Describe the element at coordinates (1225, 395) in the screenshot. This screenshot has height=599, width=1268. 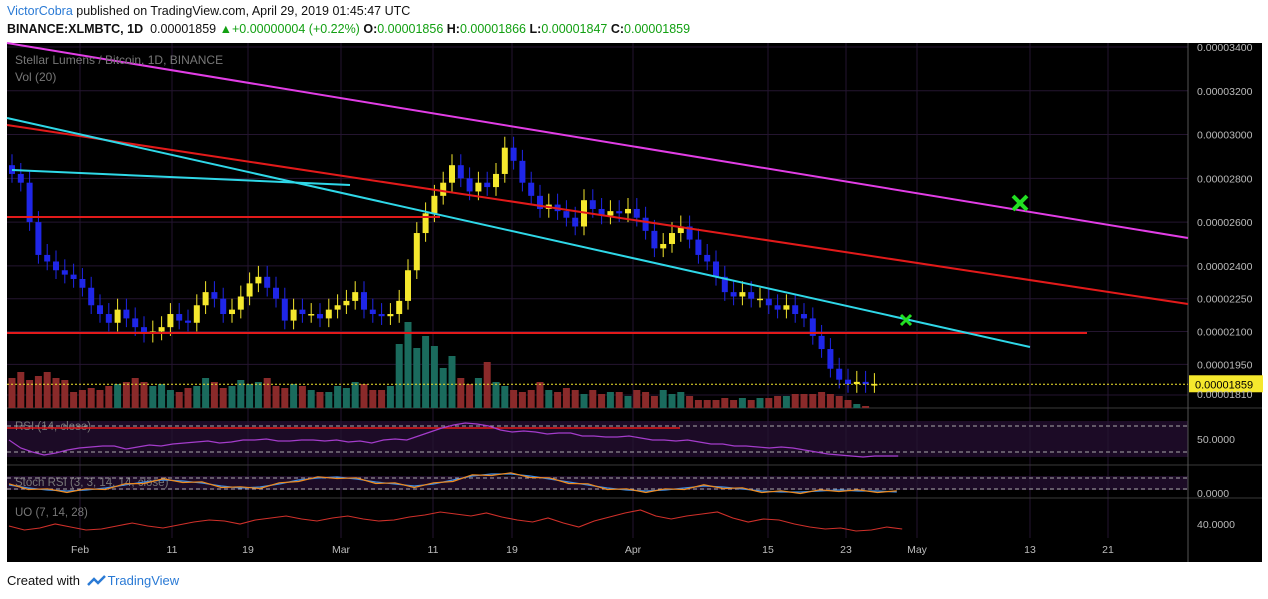
I see `price-tick-label: 0.00001810` at that location.